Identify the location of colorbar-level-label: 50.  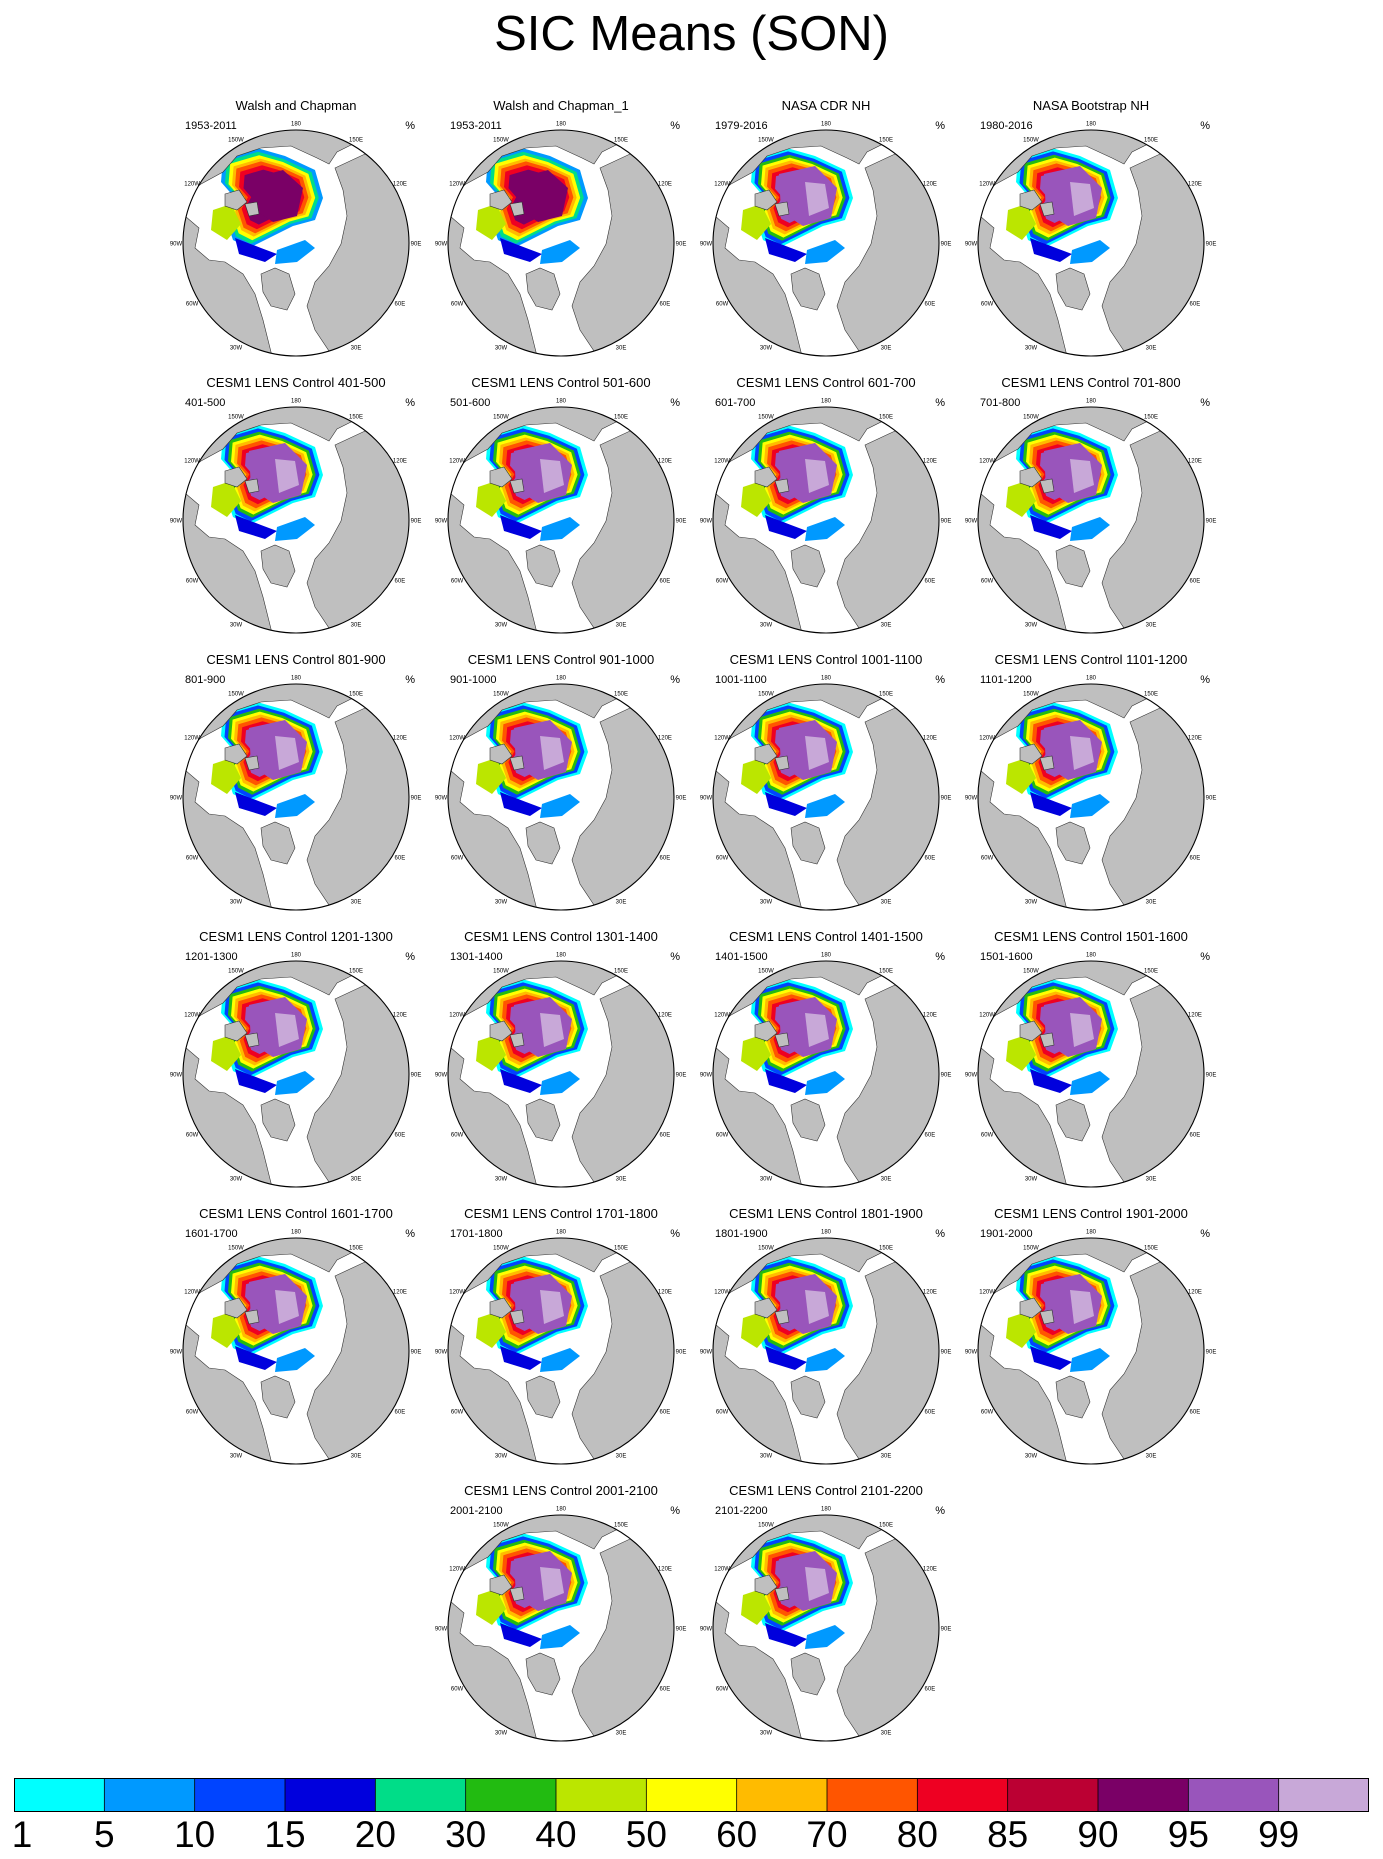
(646, 1834).